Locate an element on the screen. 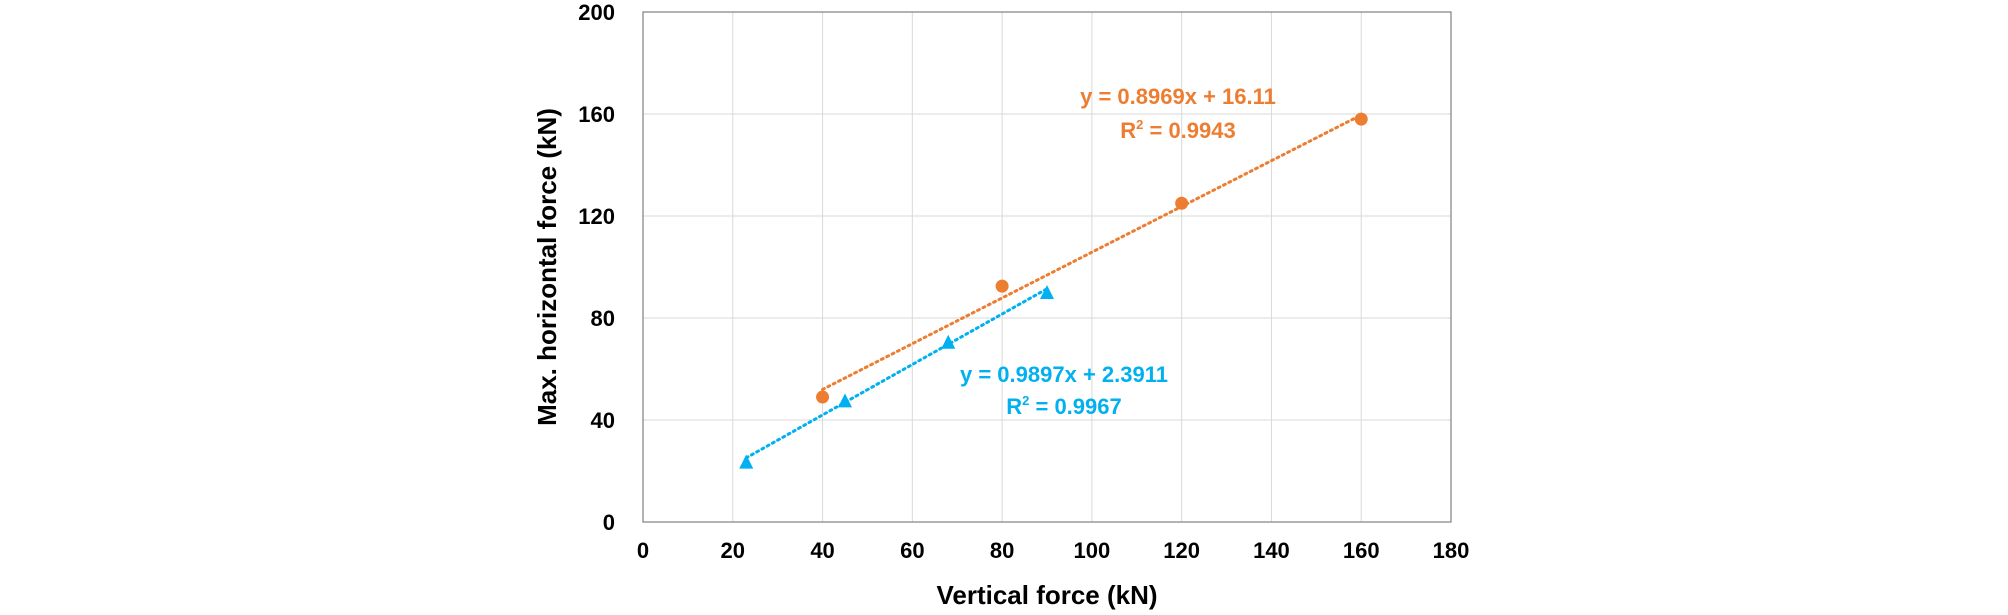 The image size is (2008, 615). x-tick-label: 100 is located at coordinates (1092, 550).